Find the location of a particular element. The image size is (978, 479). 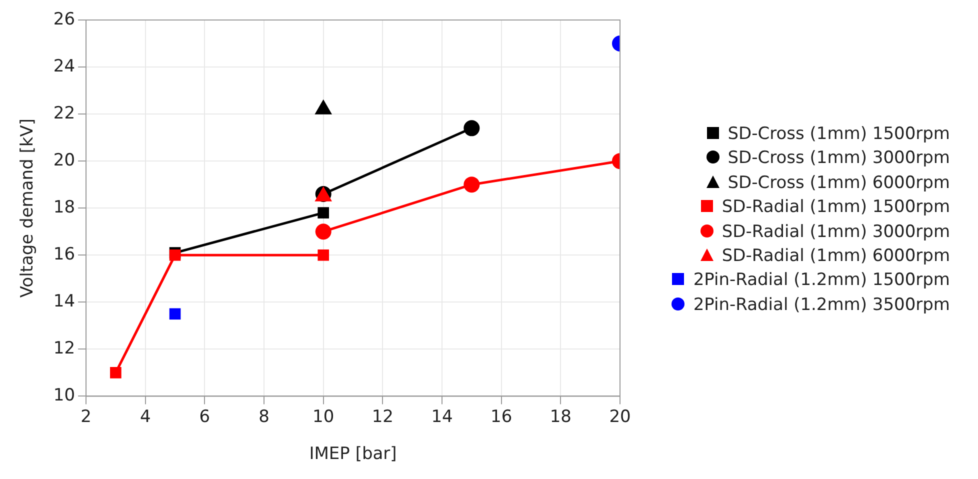

y-tick-label: 18 is located at coordinates (64, 208).